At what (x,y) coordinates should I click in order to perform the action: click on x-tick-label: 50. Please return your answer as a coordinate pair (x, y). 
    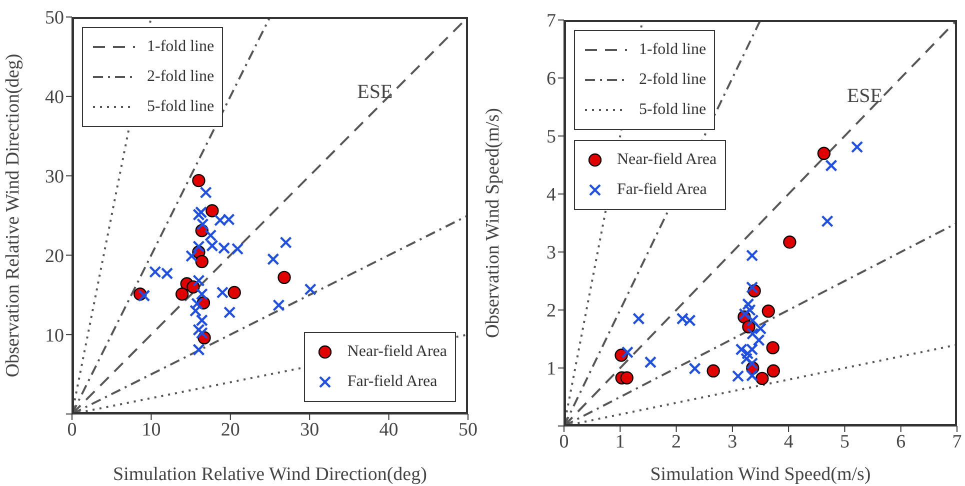
    Looking at the image, I should click on (468, 429).